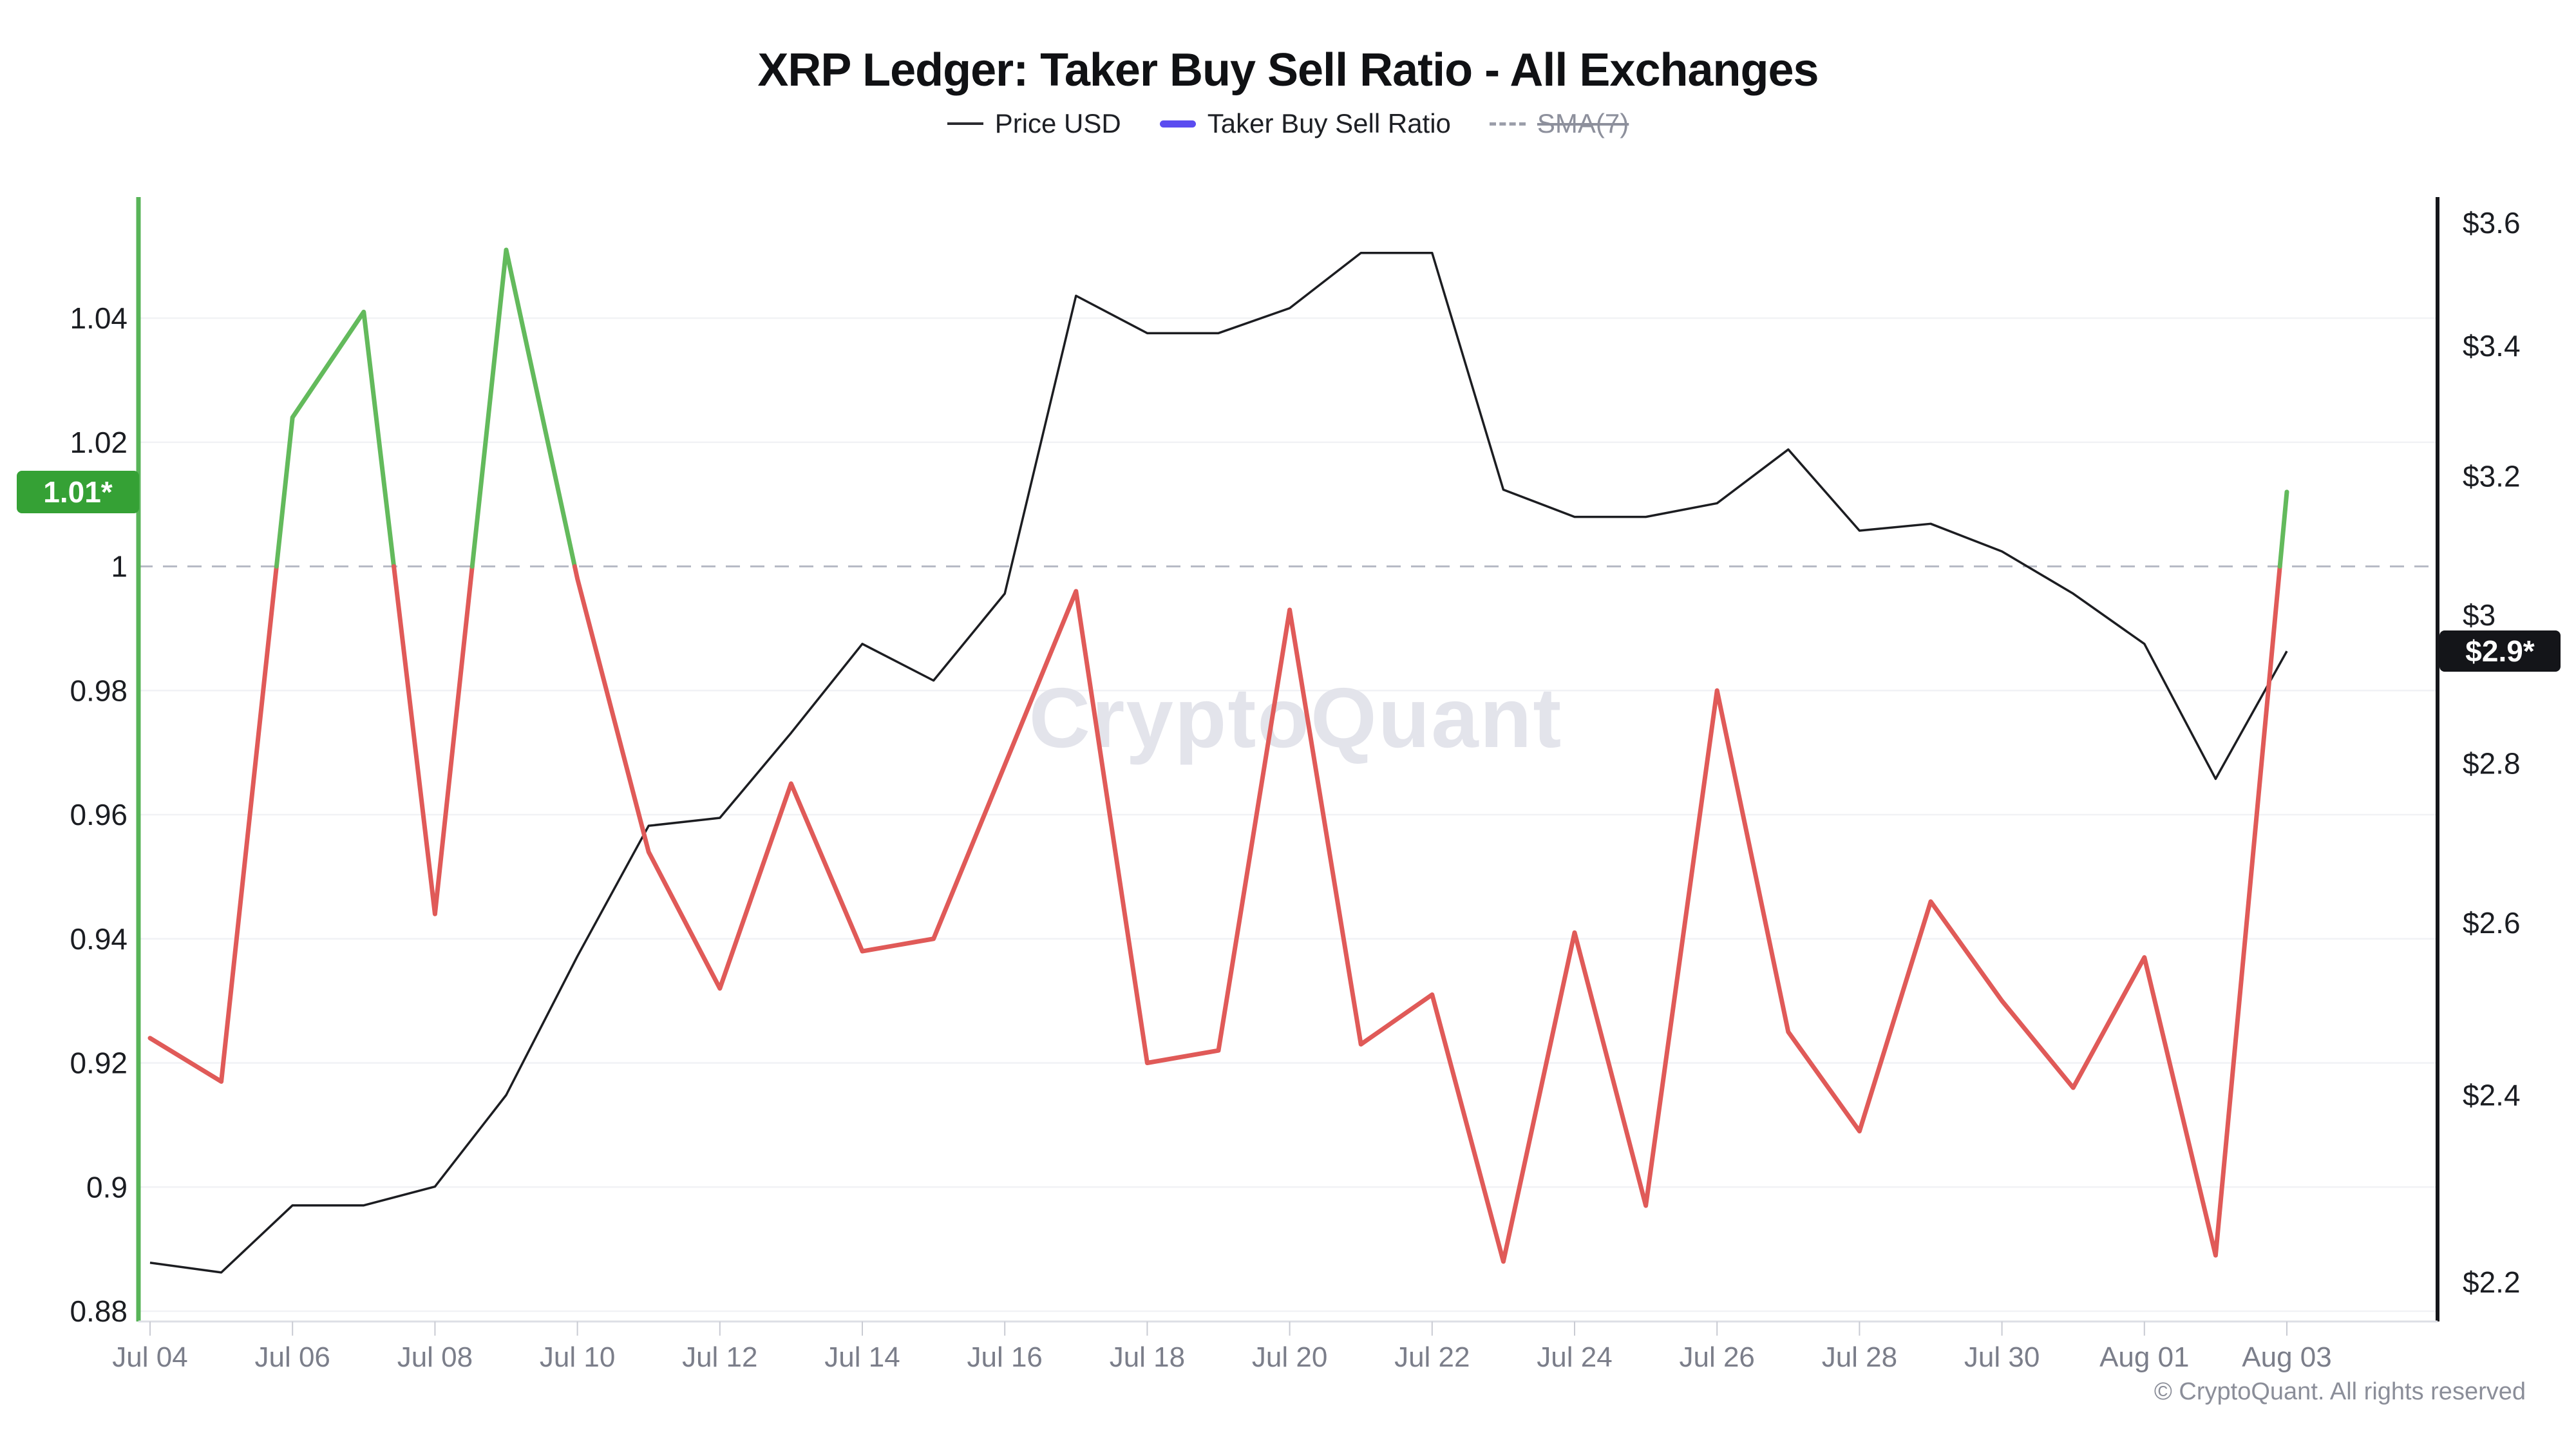  I want to click on x-axis-tick-label: Jul 28, so click(1859, 1357).